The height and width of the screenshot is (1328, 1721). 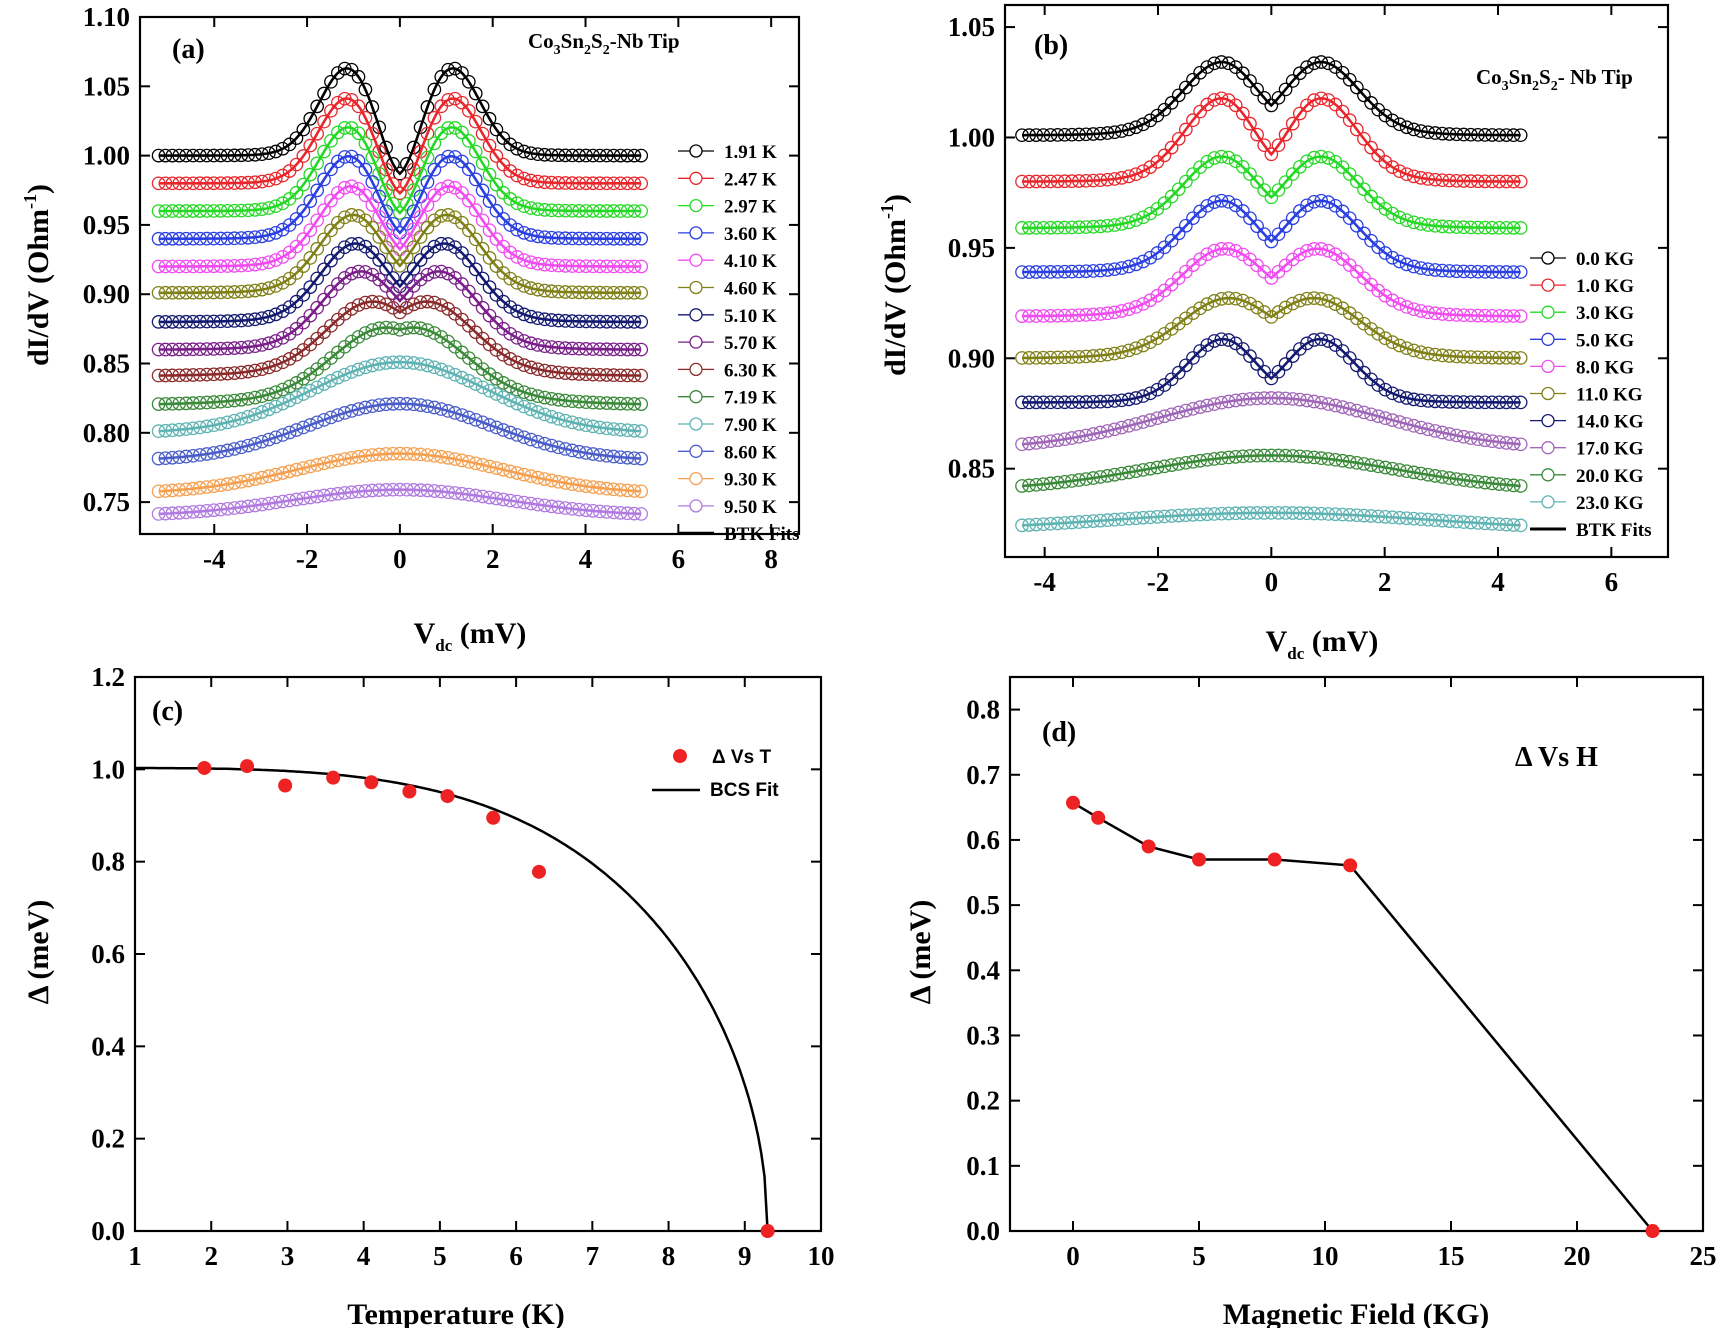 I want to click on panel-d-points, so click(x=1363, y=1016).